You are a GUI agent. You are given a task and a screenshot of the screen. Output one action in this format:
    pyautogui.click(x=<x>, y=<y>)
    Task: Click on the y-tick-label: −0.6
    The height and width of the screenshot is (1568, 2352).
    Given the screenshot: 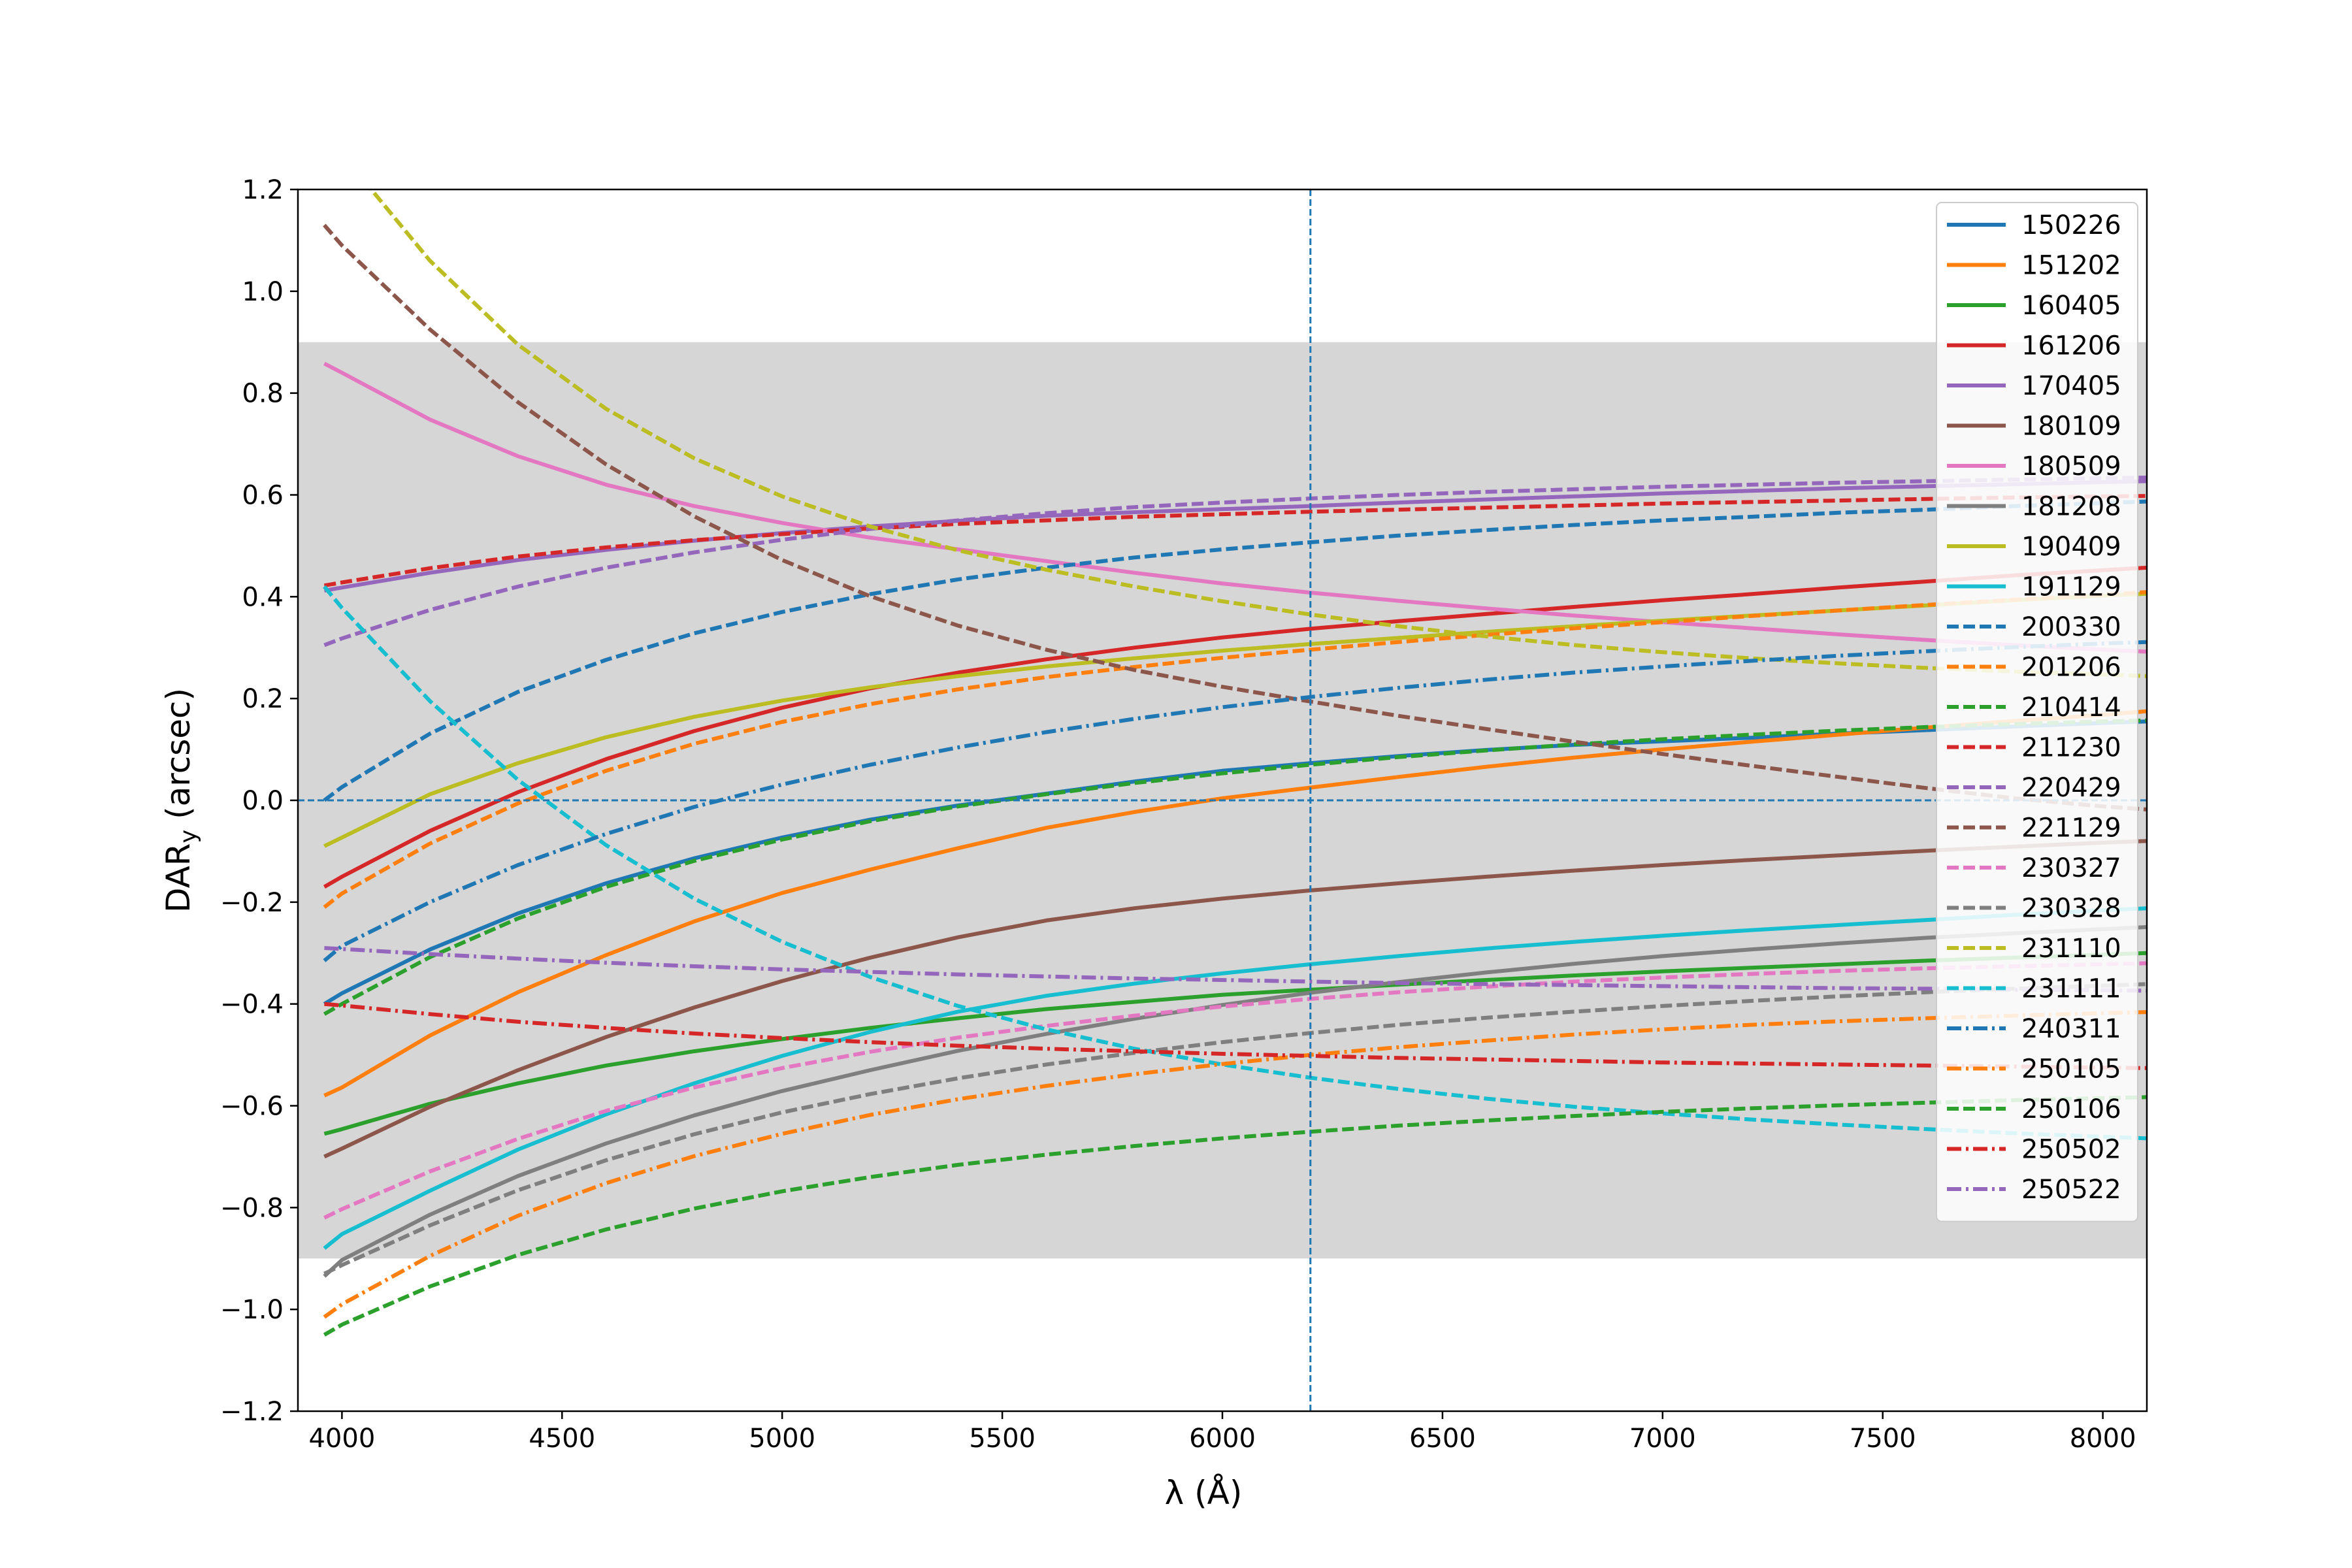 What is the action you would take?
    pyautogui.click(x=252, y=1107)
    